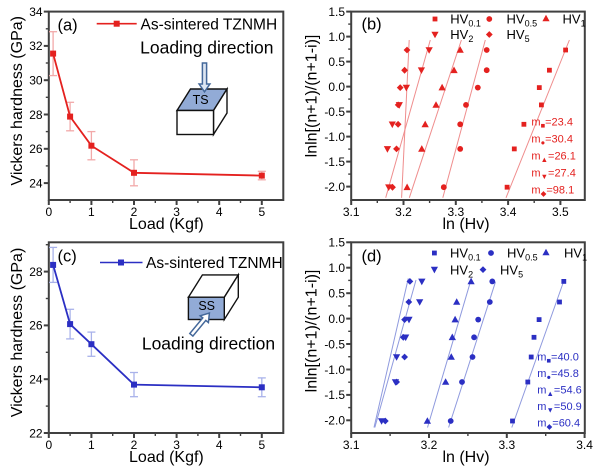  What do you see at coordinates (560, 212) in the screenshot?
I see `svg-text: 3.5` at bounding box center [560, 212].